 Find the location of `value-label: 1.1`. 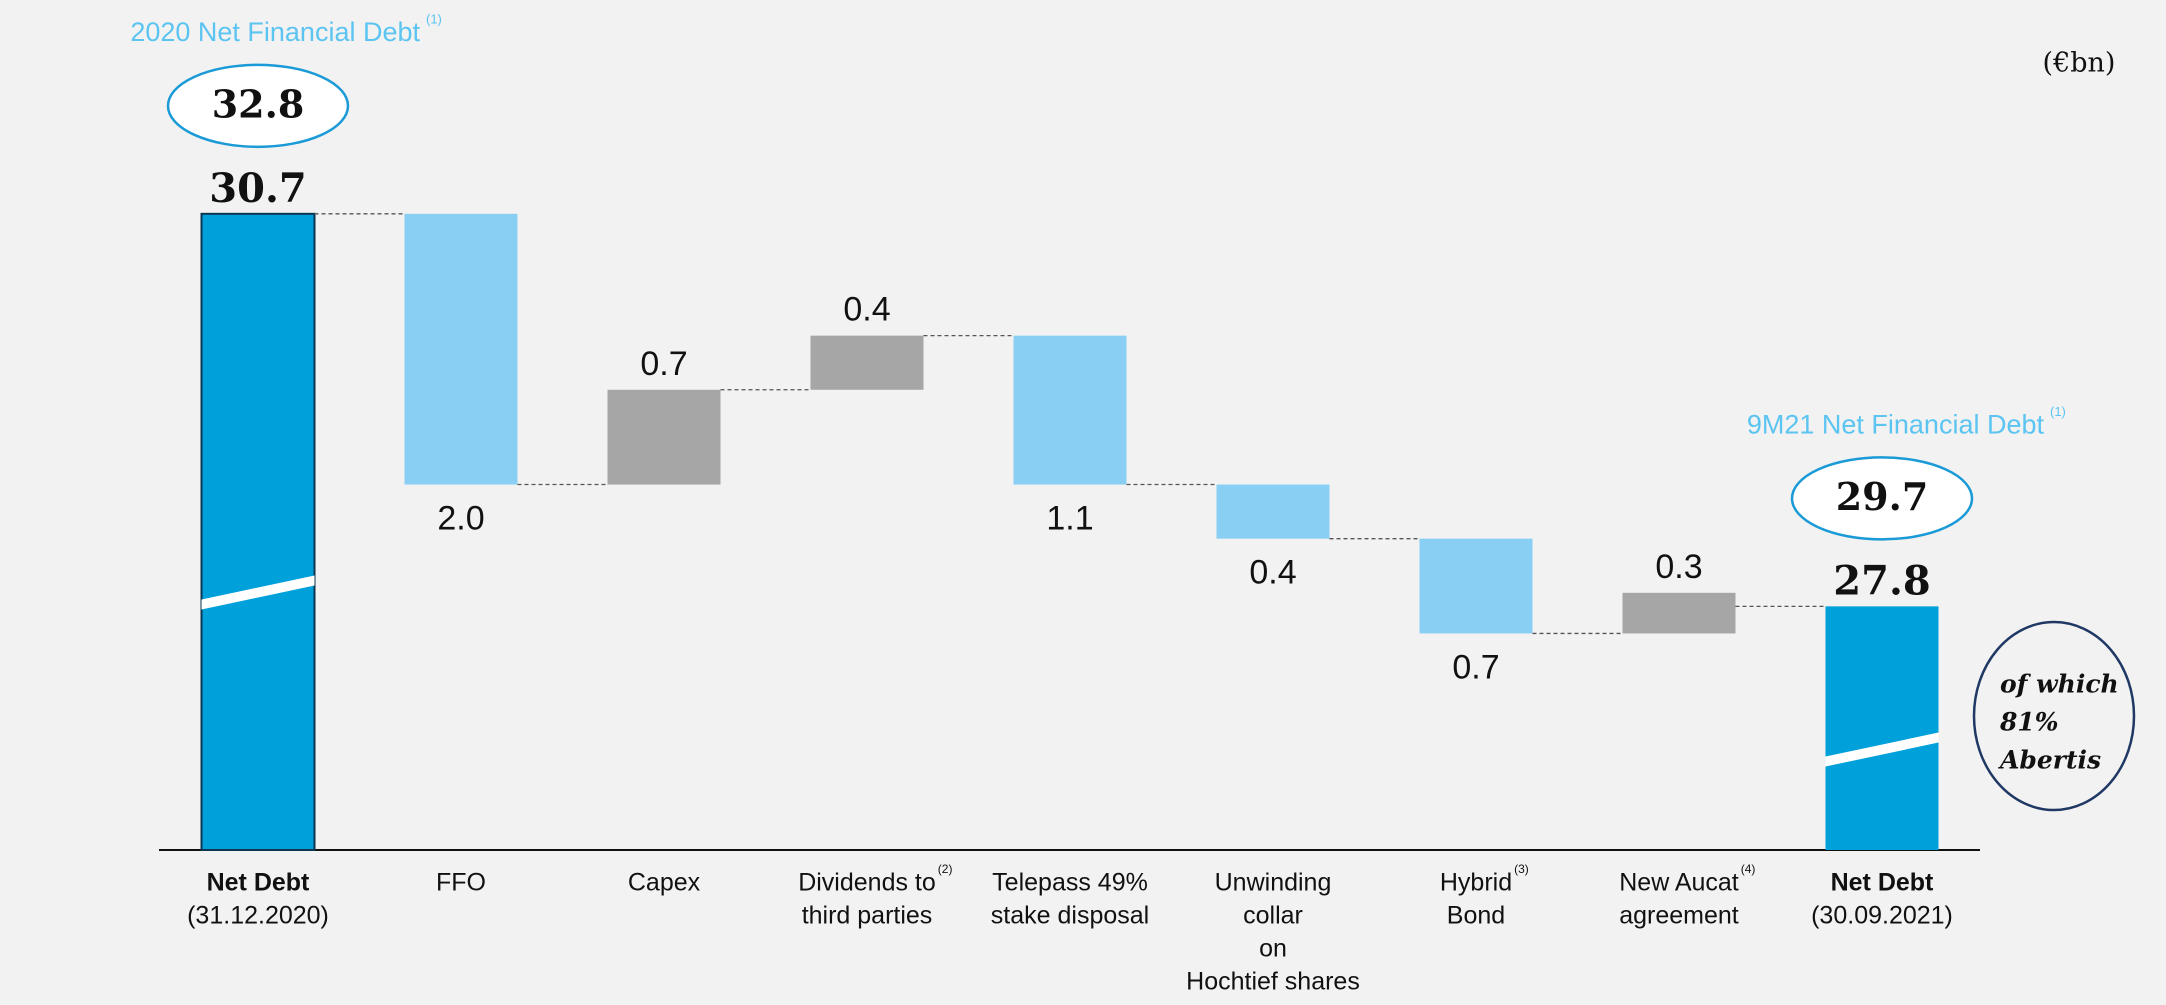

value-label: 1.1 is located at coordinates (1069, 519).